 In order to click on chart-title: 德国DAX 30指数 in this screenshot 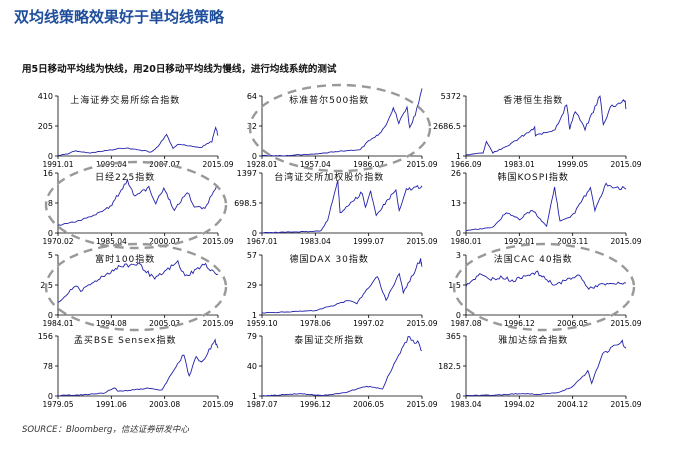, I will do `click(328, 259)`.